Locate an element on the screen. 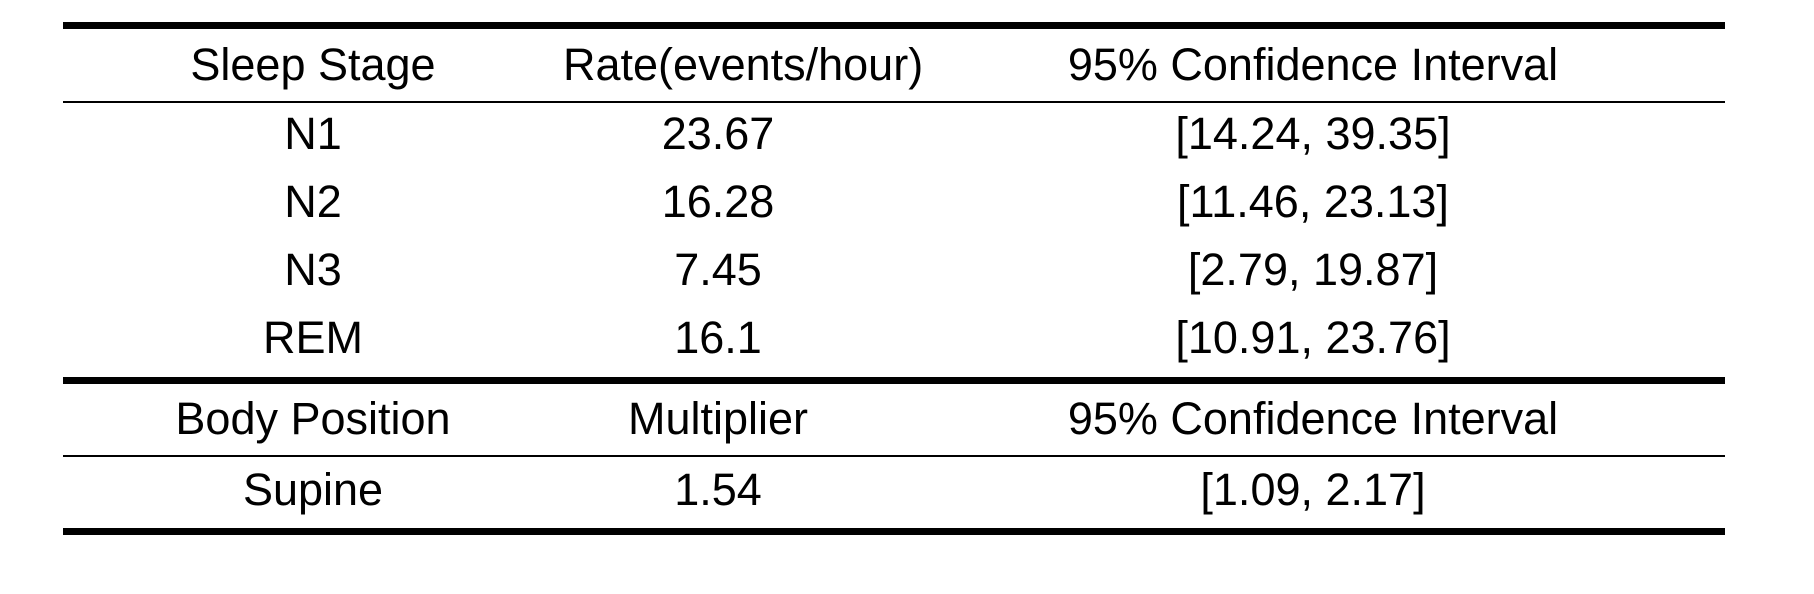 Image resolution: width=1814 pixels, height=594 pixels. rate-cell: 7.45 is located at coordinates (718, 269).